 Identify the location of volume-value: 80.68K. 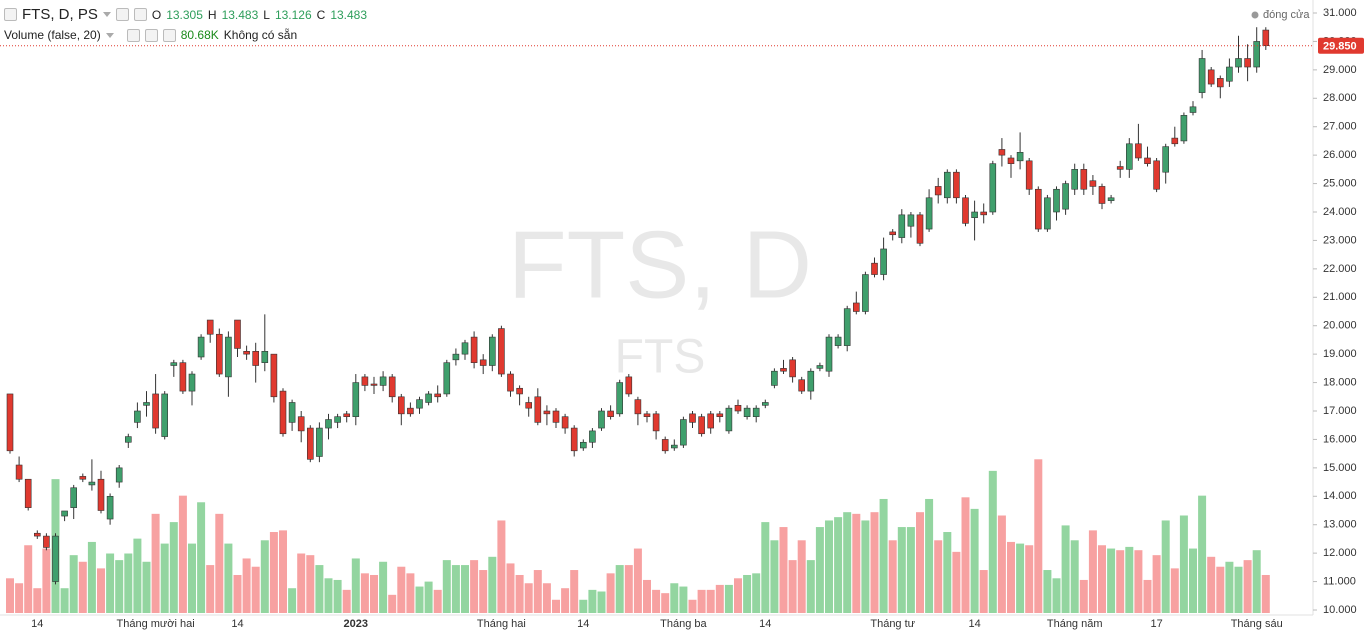
(199, 35).